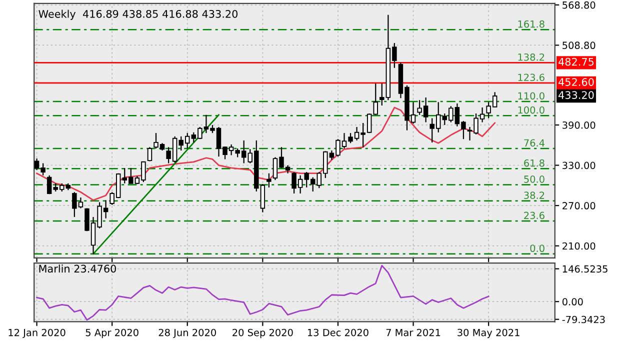 This screenshot has height=343, width=620. What do you see at coordinates (579, 206) in the screenshot?
I see `y-tick-label: 270.00` at bounding box center [579, 206].